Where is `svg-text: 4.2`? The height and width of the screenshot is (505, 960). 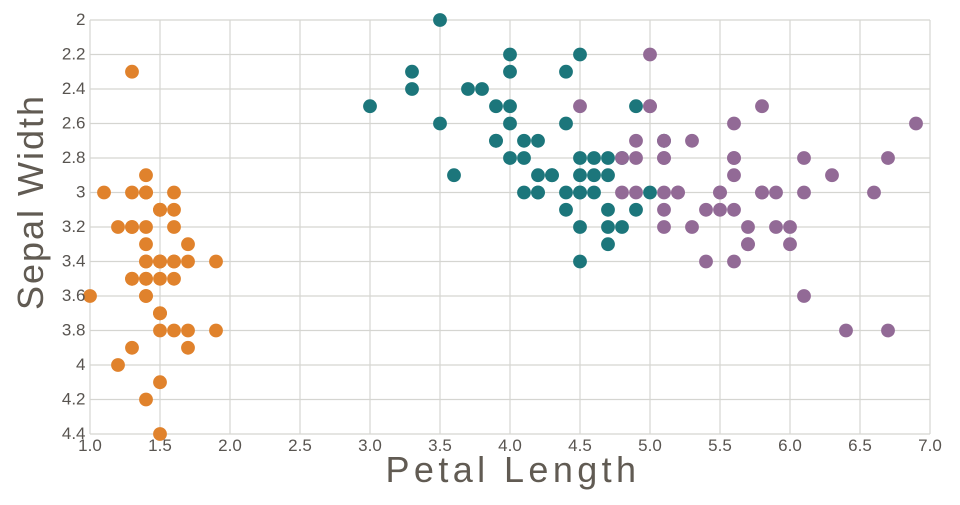 svg-text: 4.2 is located at coordinates (74, 399).